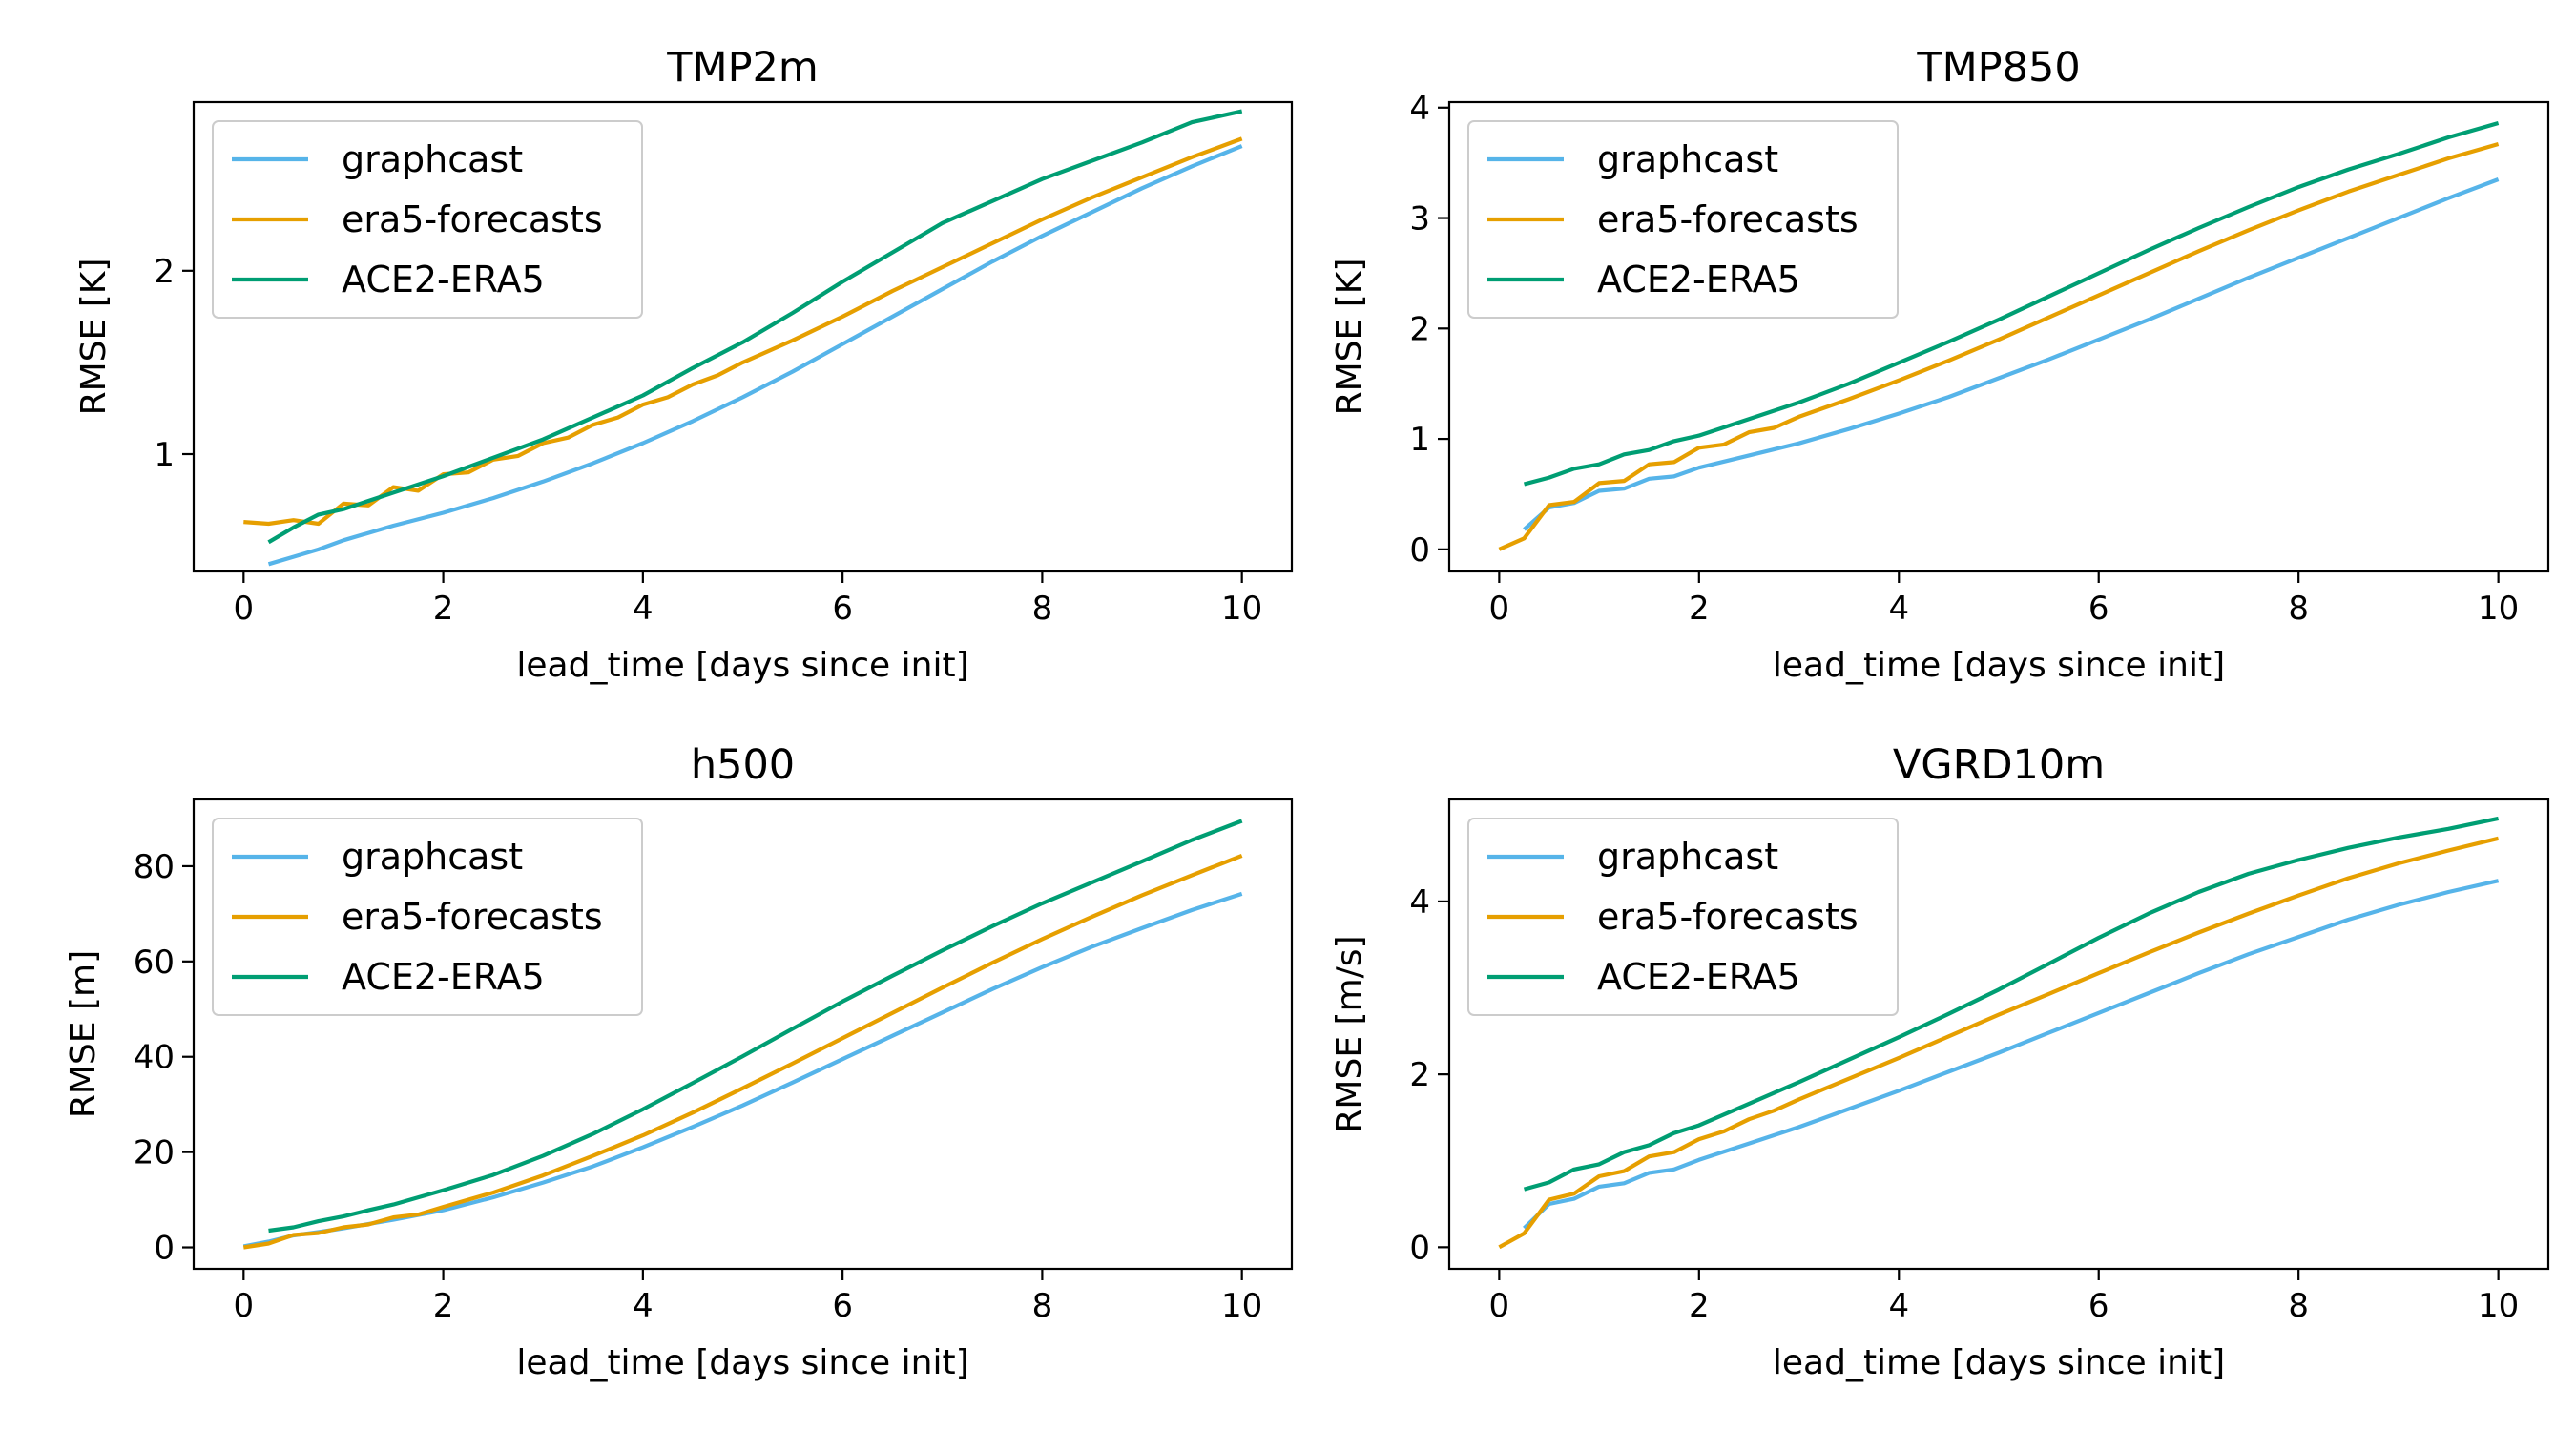  Describe the element at coordinates (1998, 68) in the screenshot. I see `chart-title: TMP850` at that location.